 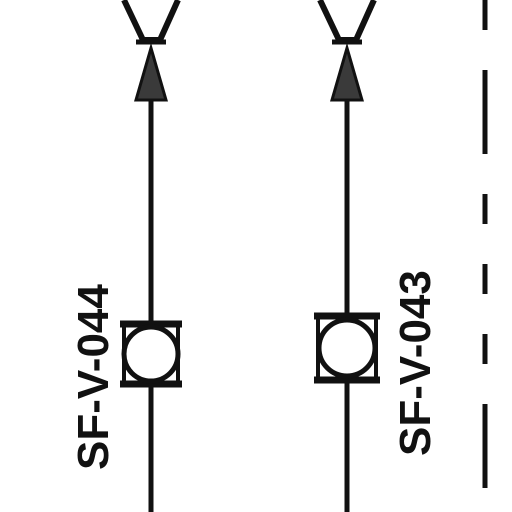 What do you see at coordinates (93, 377) in the screenshot?
I see `valve-tag-label: SF-V-044` at bounding box center [93, 377].